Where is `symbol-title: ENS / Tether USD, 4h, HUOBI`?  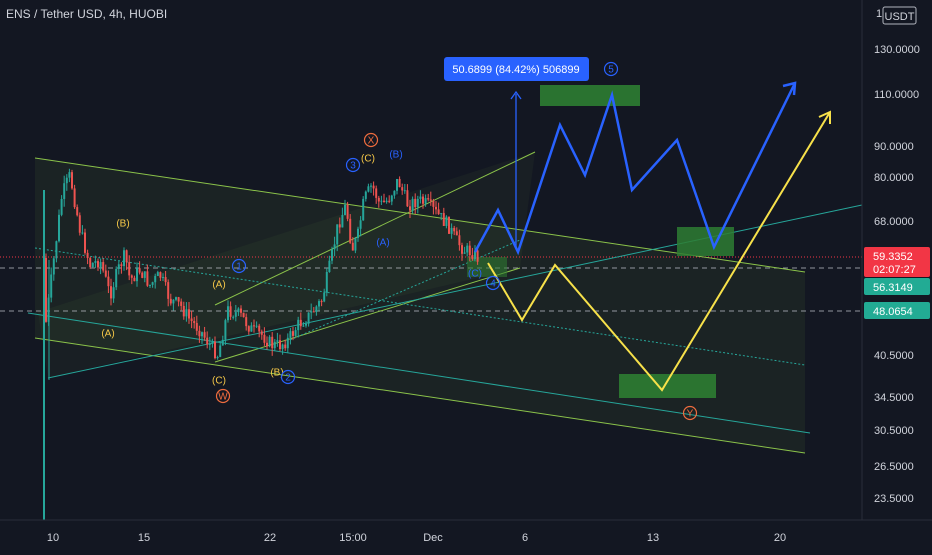
symbol-title: ENS / Tether USD, 4h, HUOBI is located at coordinates (86, 14).